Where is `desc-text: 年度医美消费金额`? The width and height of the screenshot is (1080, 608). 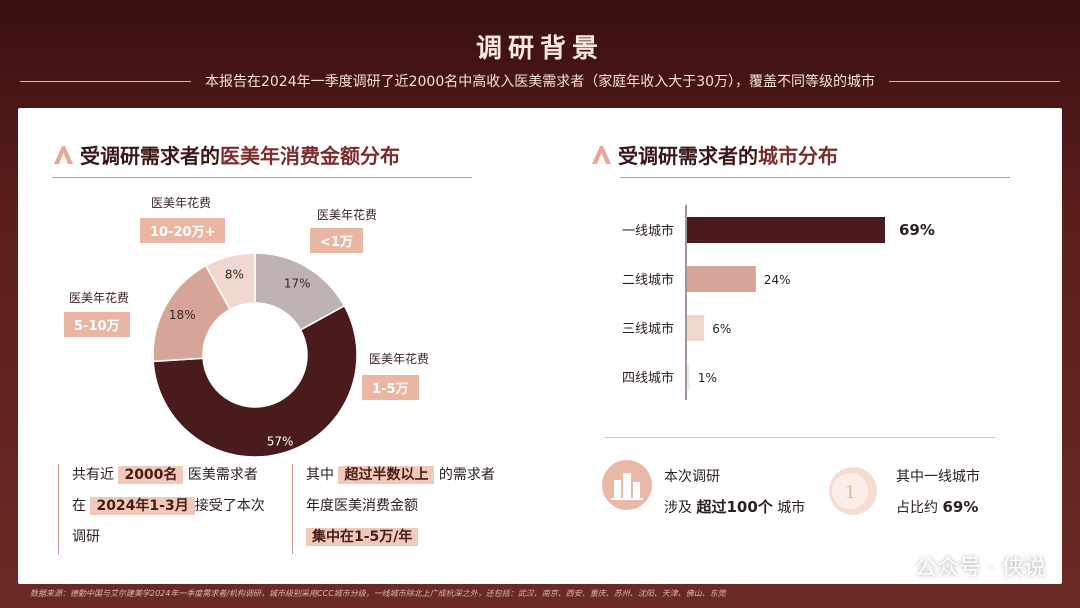
desc-text: 年度医美消费金额 is located at coordinates (362, 506).